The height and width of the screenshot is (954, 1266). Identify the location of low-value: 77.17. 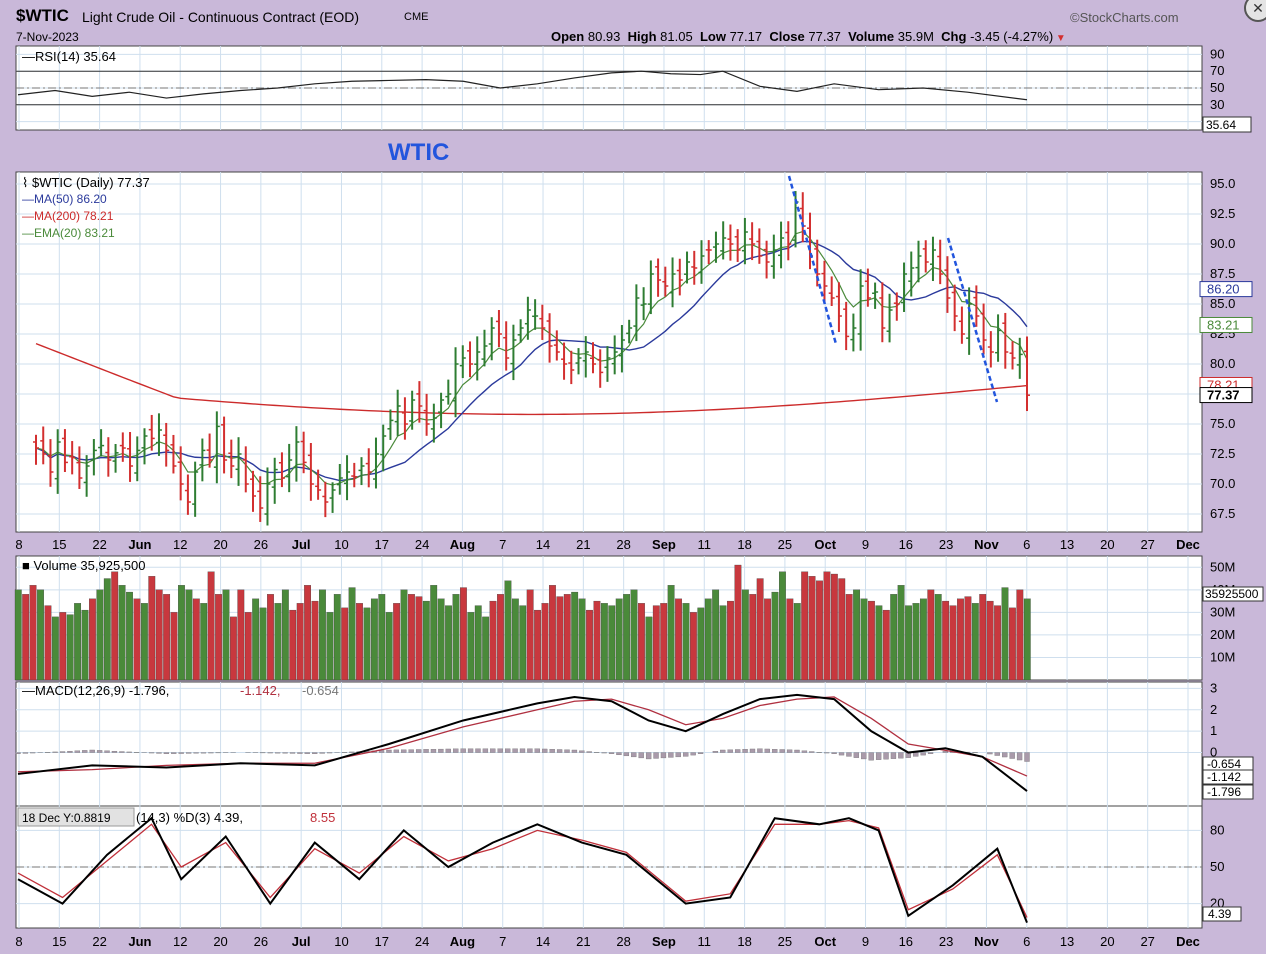
(746, 36).